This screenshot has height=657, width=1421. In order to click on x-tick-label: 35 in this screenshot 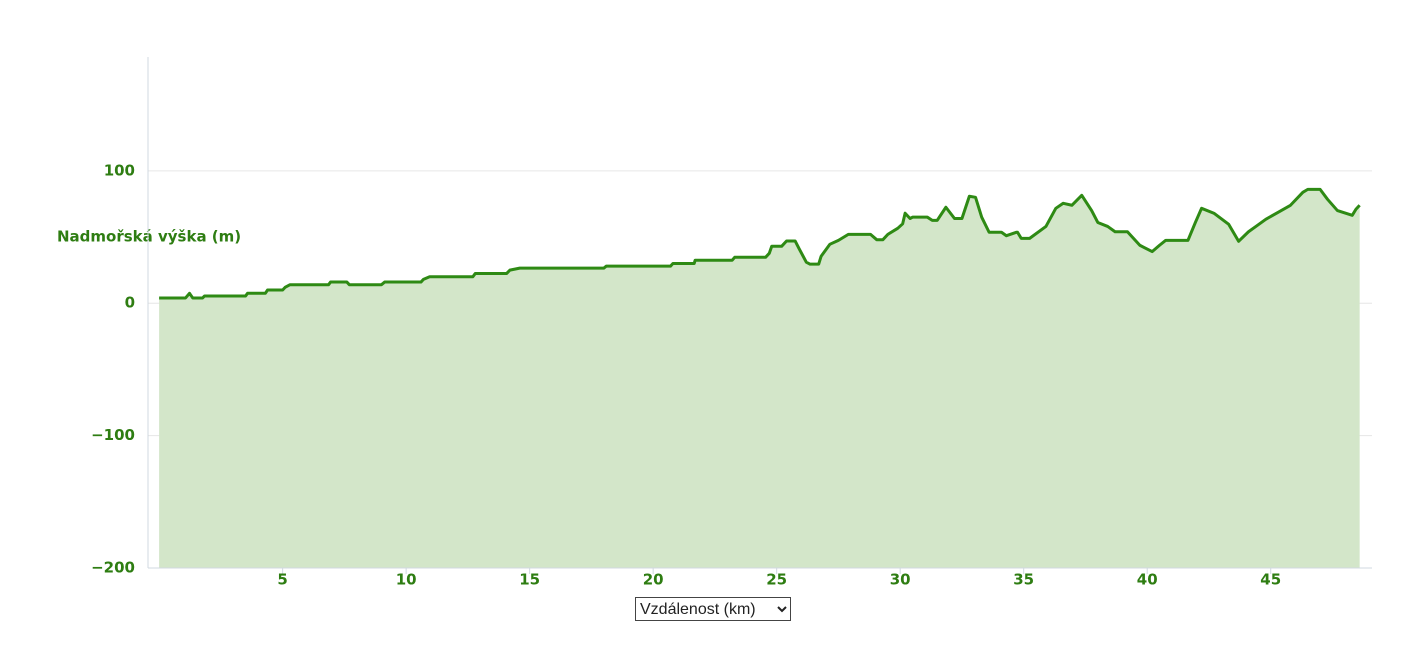, I will do `click(1023, 580)`.